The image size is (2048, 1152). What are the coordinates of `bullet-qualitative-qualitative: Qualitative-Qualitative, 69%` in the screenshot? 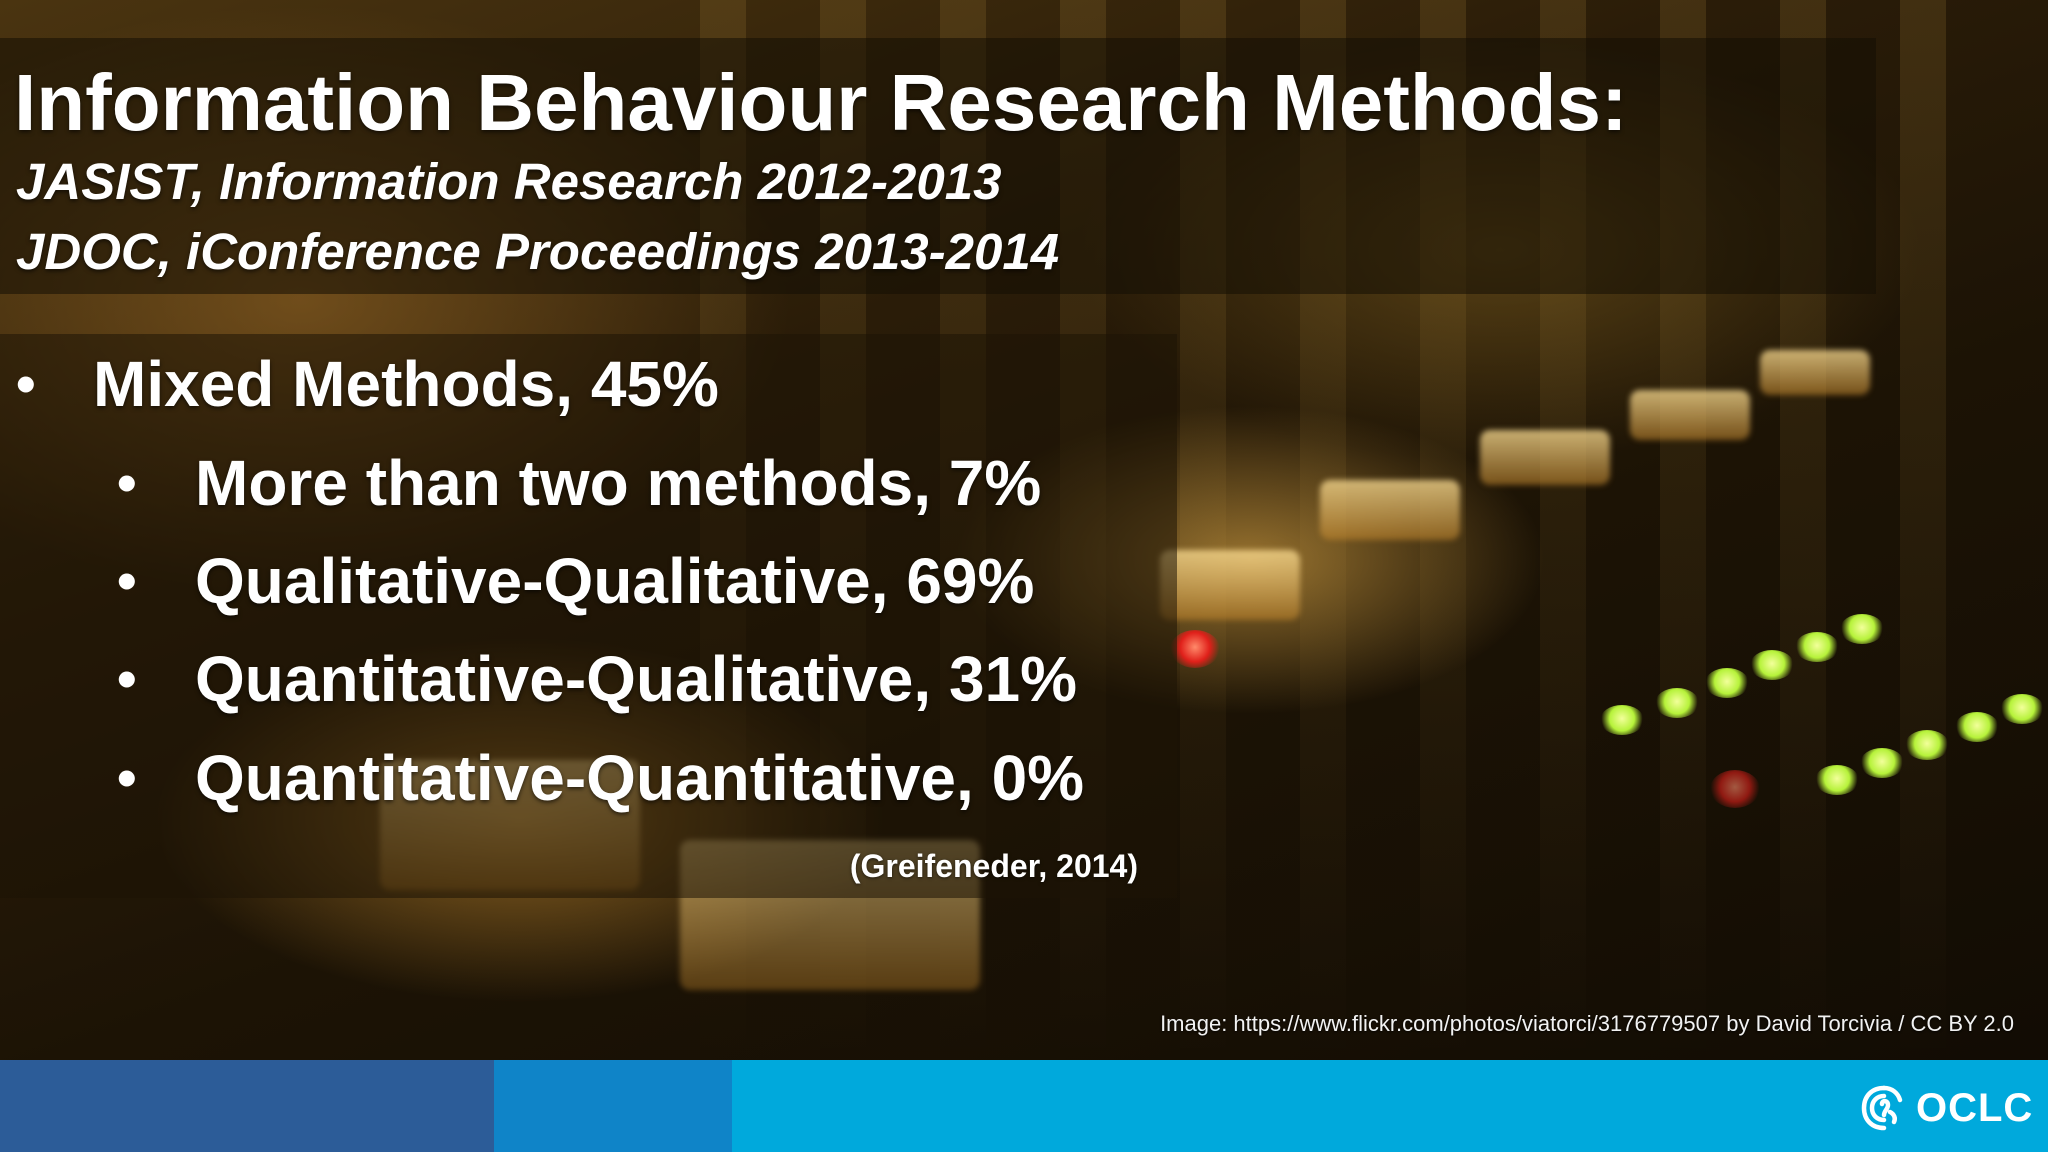 It's located at (615, 581).